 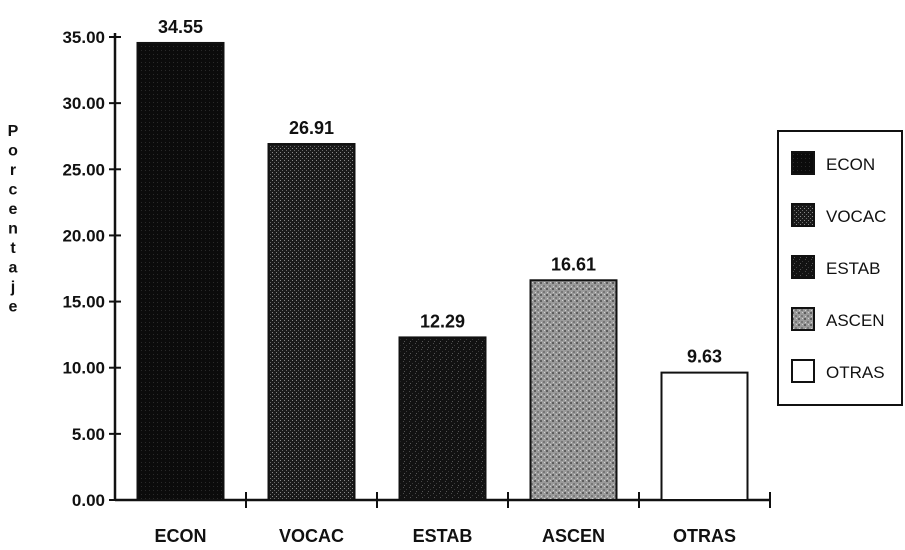 I want to click on x-tick-labels: ECON VOCAC ESTAB ASCEN OTRAS, so click(x=445, y=536).